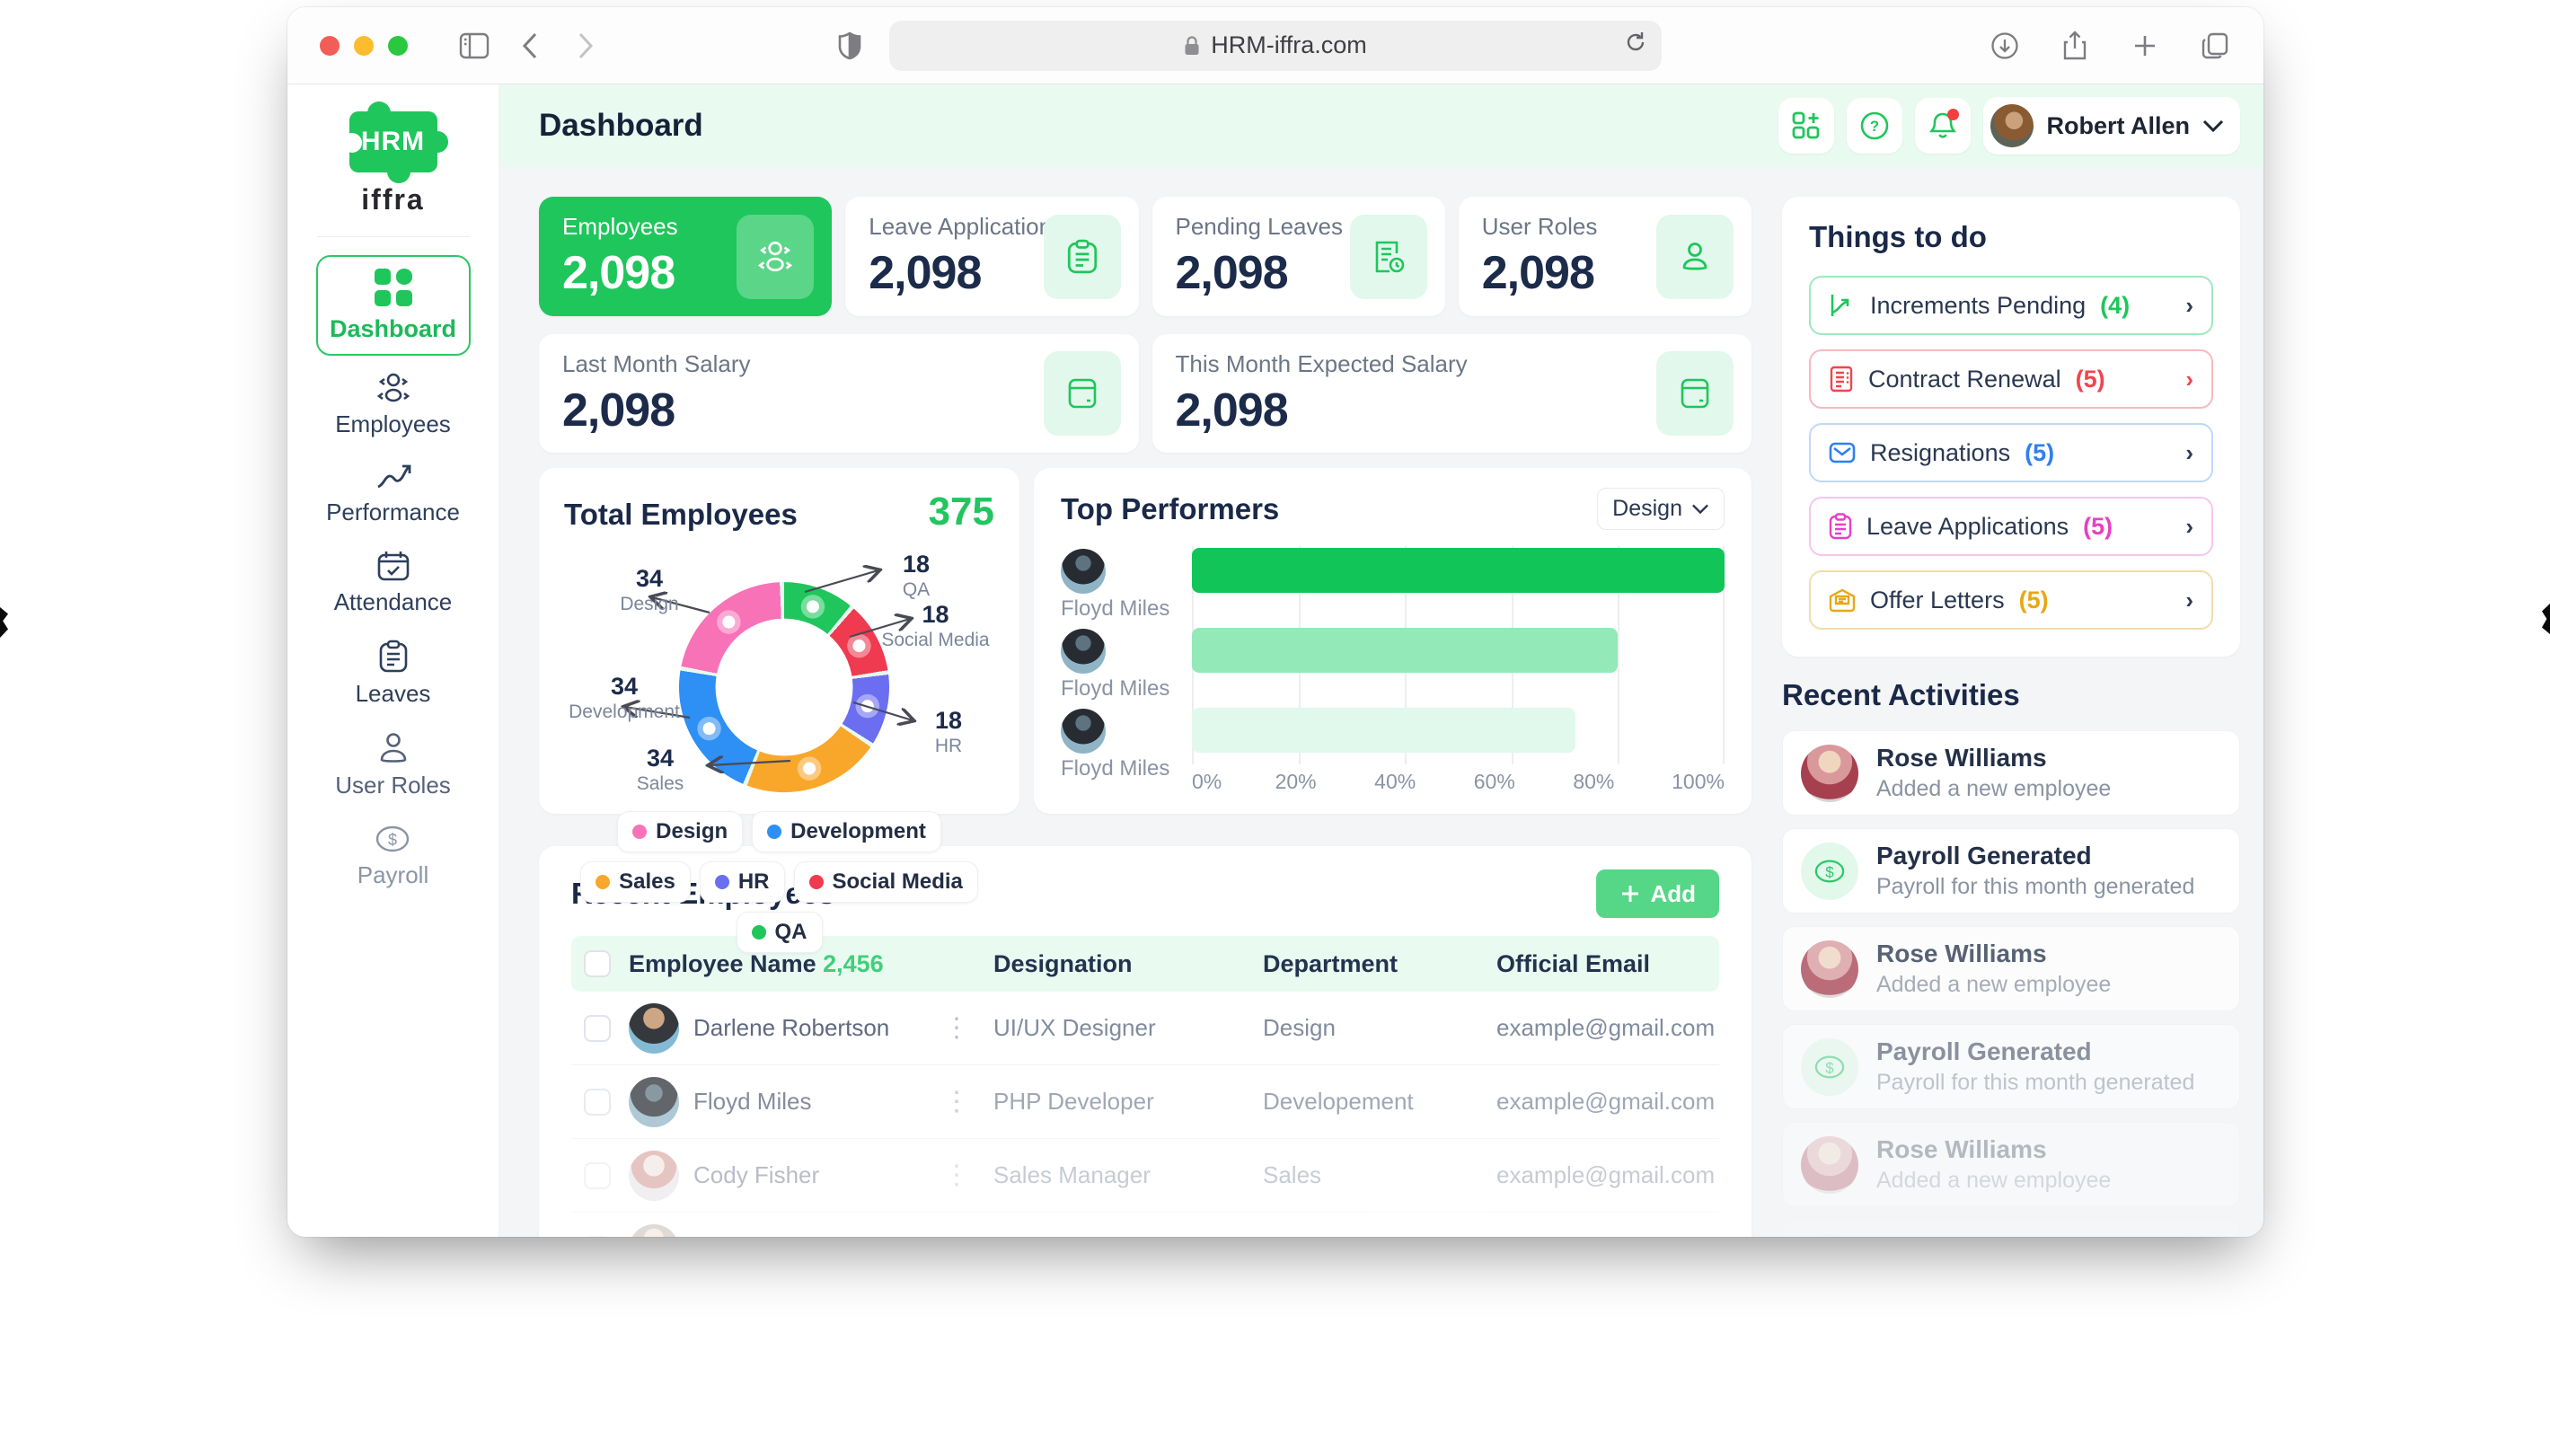 This screenshot has height=1456, width=2550. What do you see at coordinates (846, 832) in the screenshot?
I see `legend-item-development: Development` at bounding box center [846, 832].